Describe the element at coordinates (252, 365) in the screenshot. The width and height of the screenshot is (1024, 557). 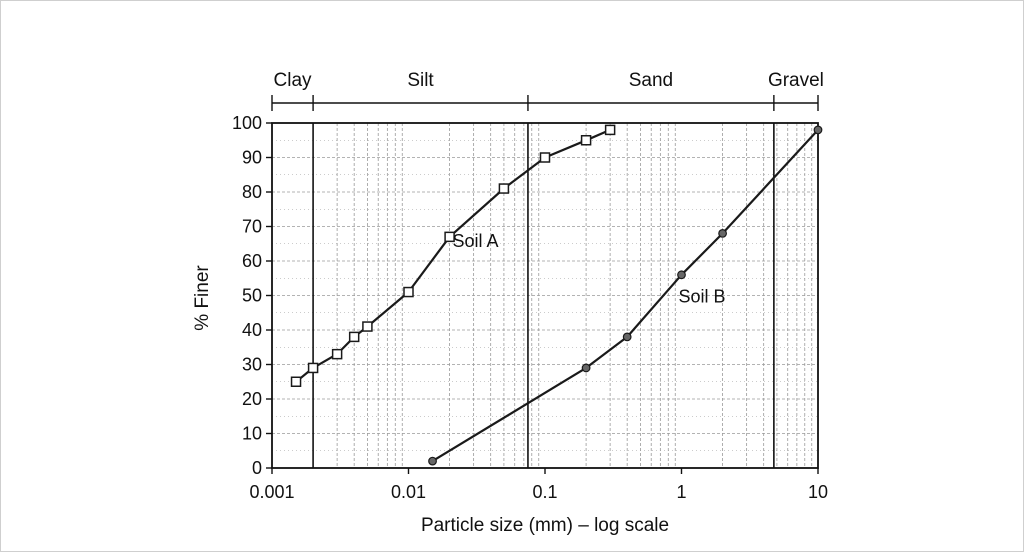
I see `y-tick-label: 30` at that location.